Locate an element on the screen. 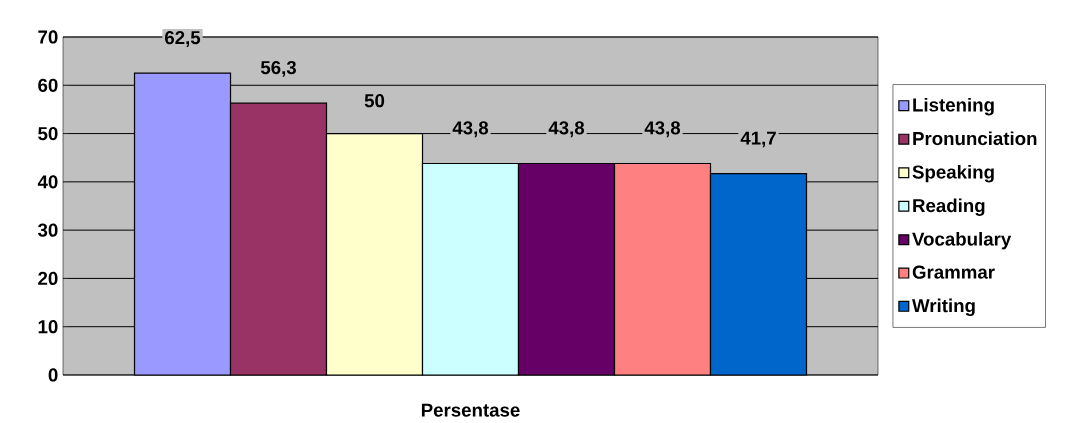 This screenshot has height=423, width=1092. y-tick-label: 50 is located at coordinates (48, 133).